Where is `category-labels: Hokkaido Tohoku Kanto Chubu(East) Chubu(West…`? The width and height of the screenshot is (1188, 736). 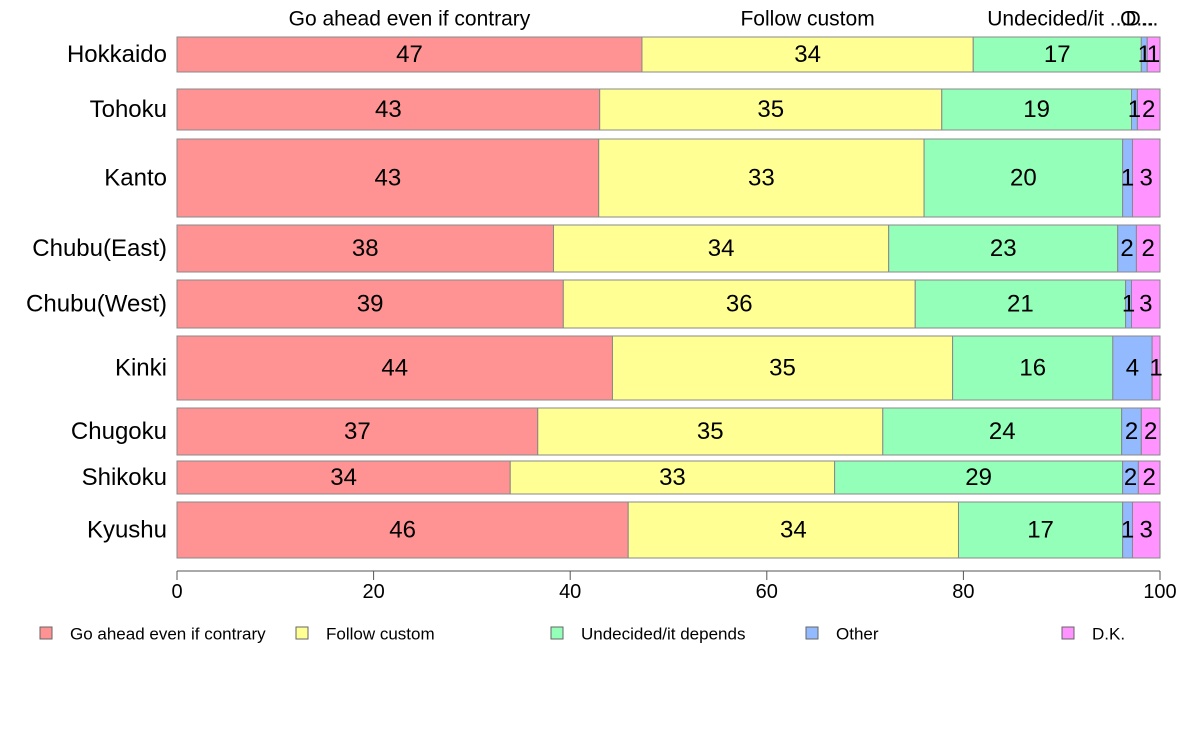
category-labels: Hokkaido Tohoku Kanto Chubu(East) Chubu(West… is located at coordinates (96, 292).